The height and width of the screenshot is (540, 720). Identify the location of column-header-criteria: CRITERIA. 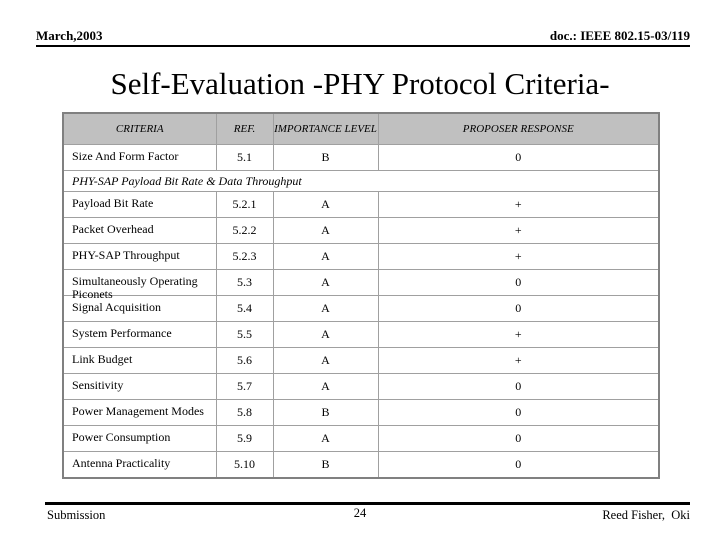
(139, 128).